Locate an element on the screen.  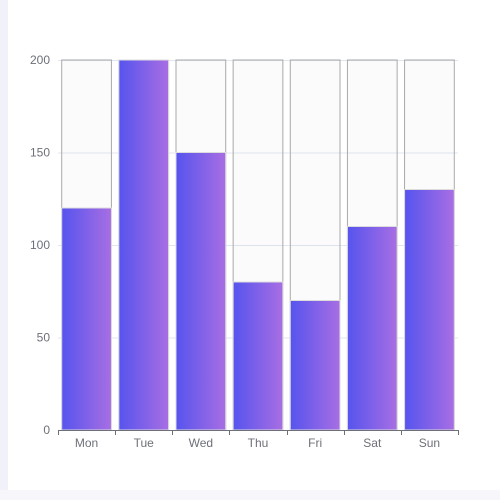
x-tick-label: Thu is located at coordinates (258, 443).